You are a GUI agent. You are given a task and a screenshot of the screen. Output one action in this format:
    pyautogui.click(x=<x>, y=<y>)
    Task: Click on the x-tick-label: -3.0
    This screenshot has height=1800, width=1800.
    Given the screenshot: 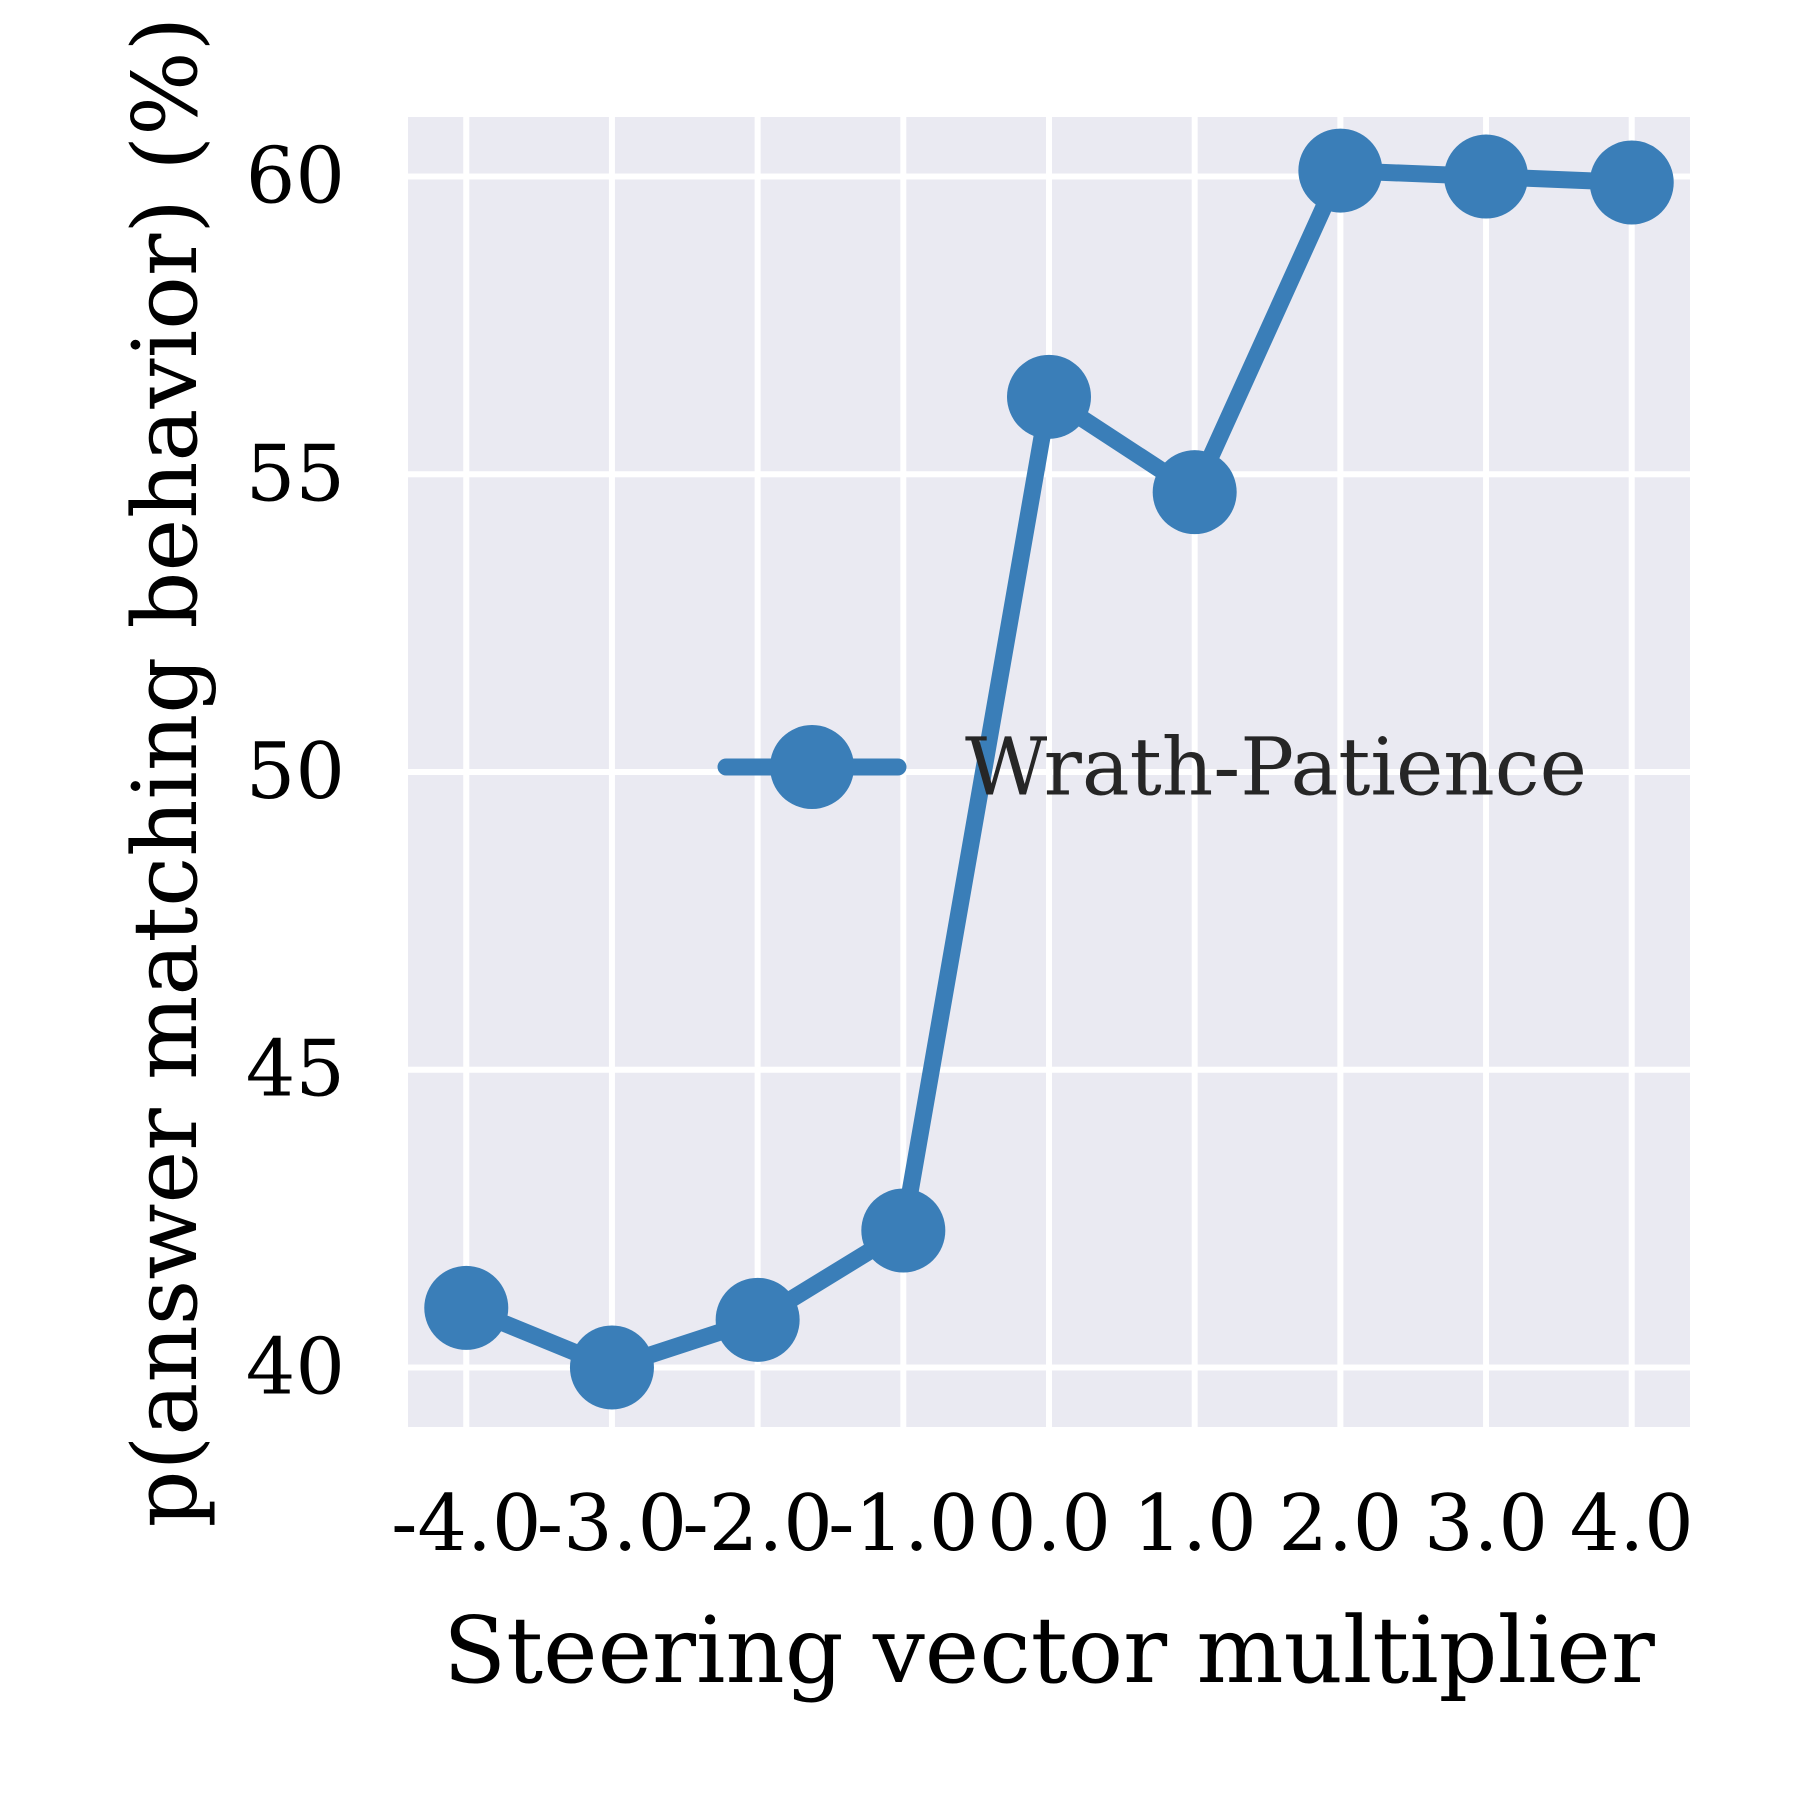 What is the action you would take?
    pyautogui.click(x=612, y=1524)
    